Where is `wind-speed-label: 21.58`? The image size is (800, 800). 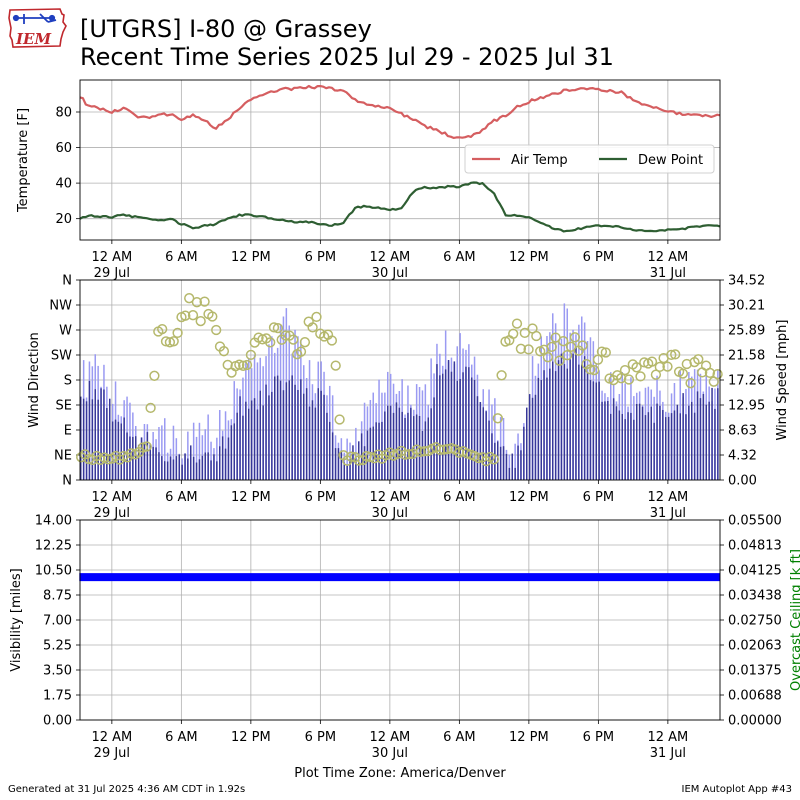
wind-speed-label: 21.58 is located at coordinates (746, 356).